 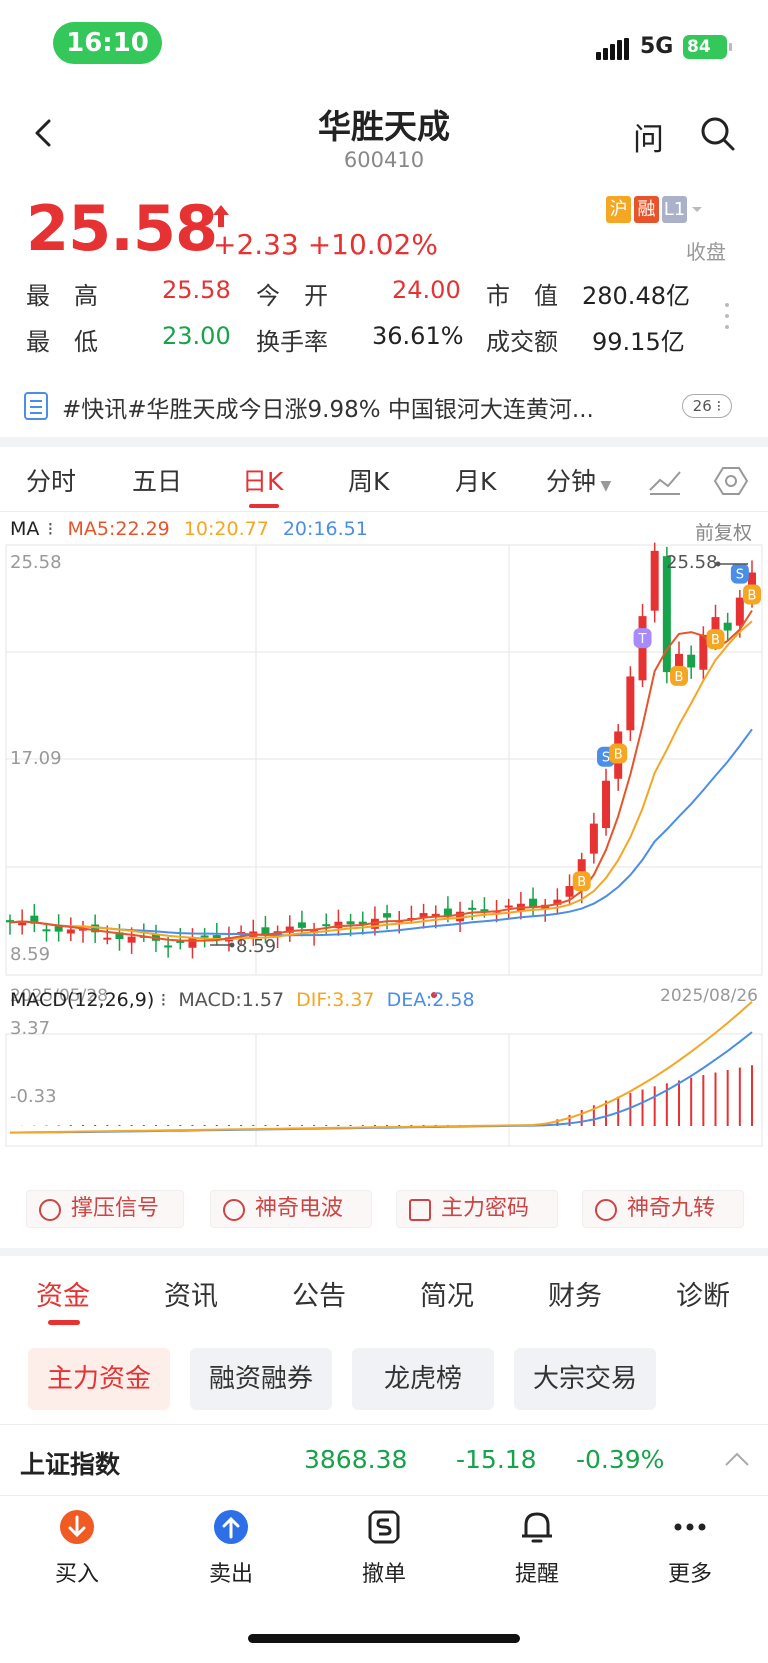 I want to click on main-force-code-button: 主力密码, so click(x=477, y=1209).